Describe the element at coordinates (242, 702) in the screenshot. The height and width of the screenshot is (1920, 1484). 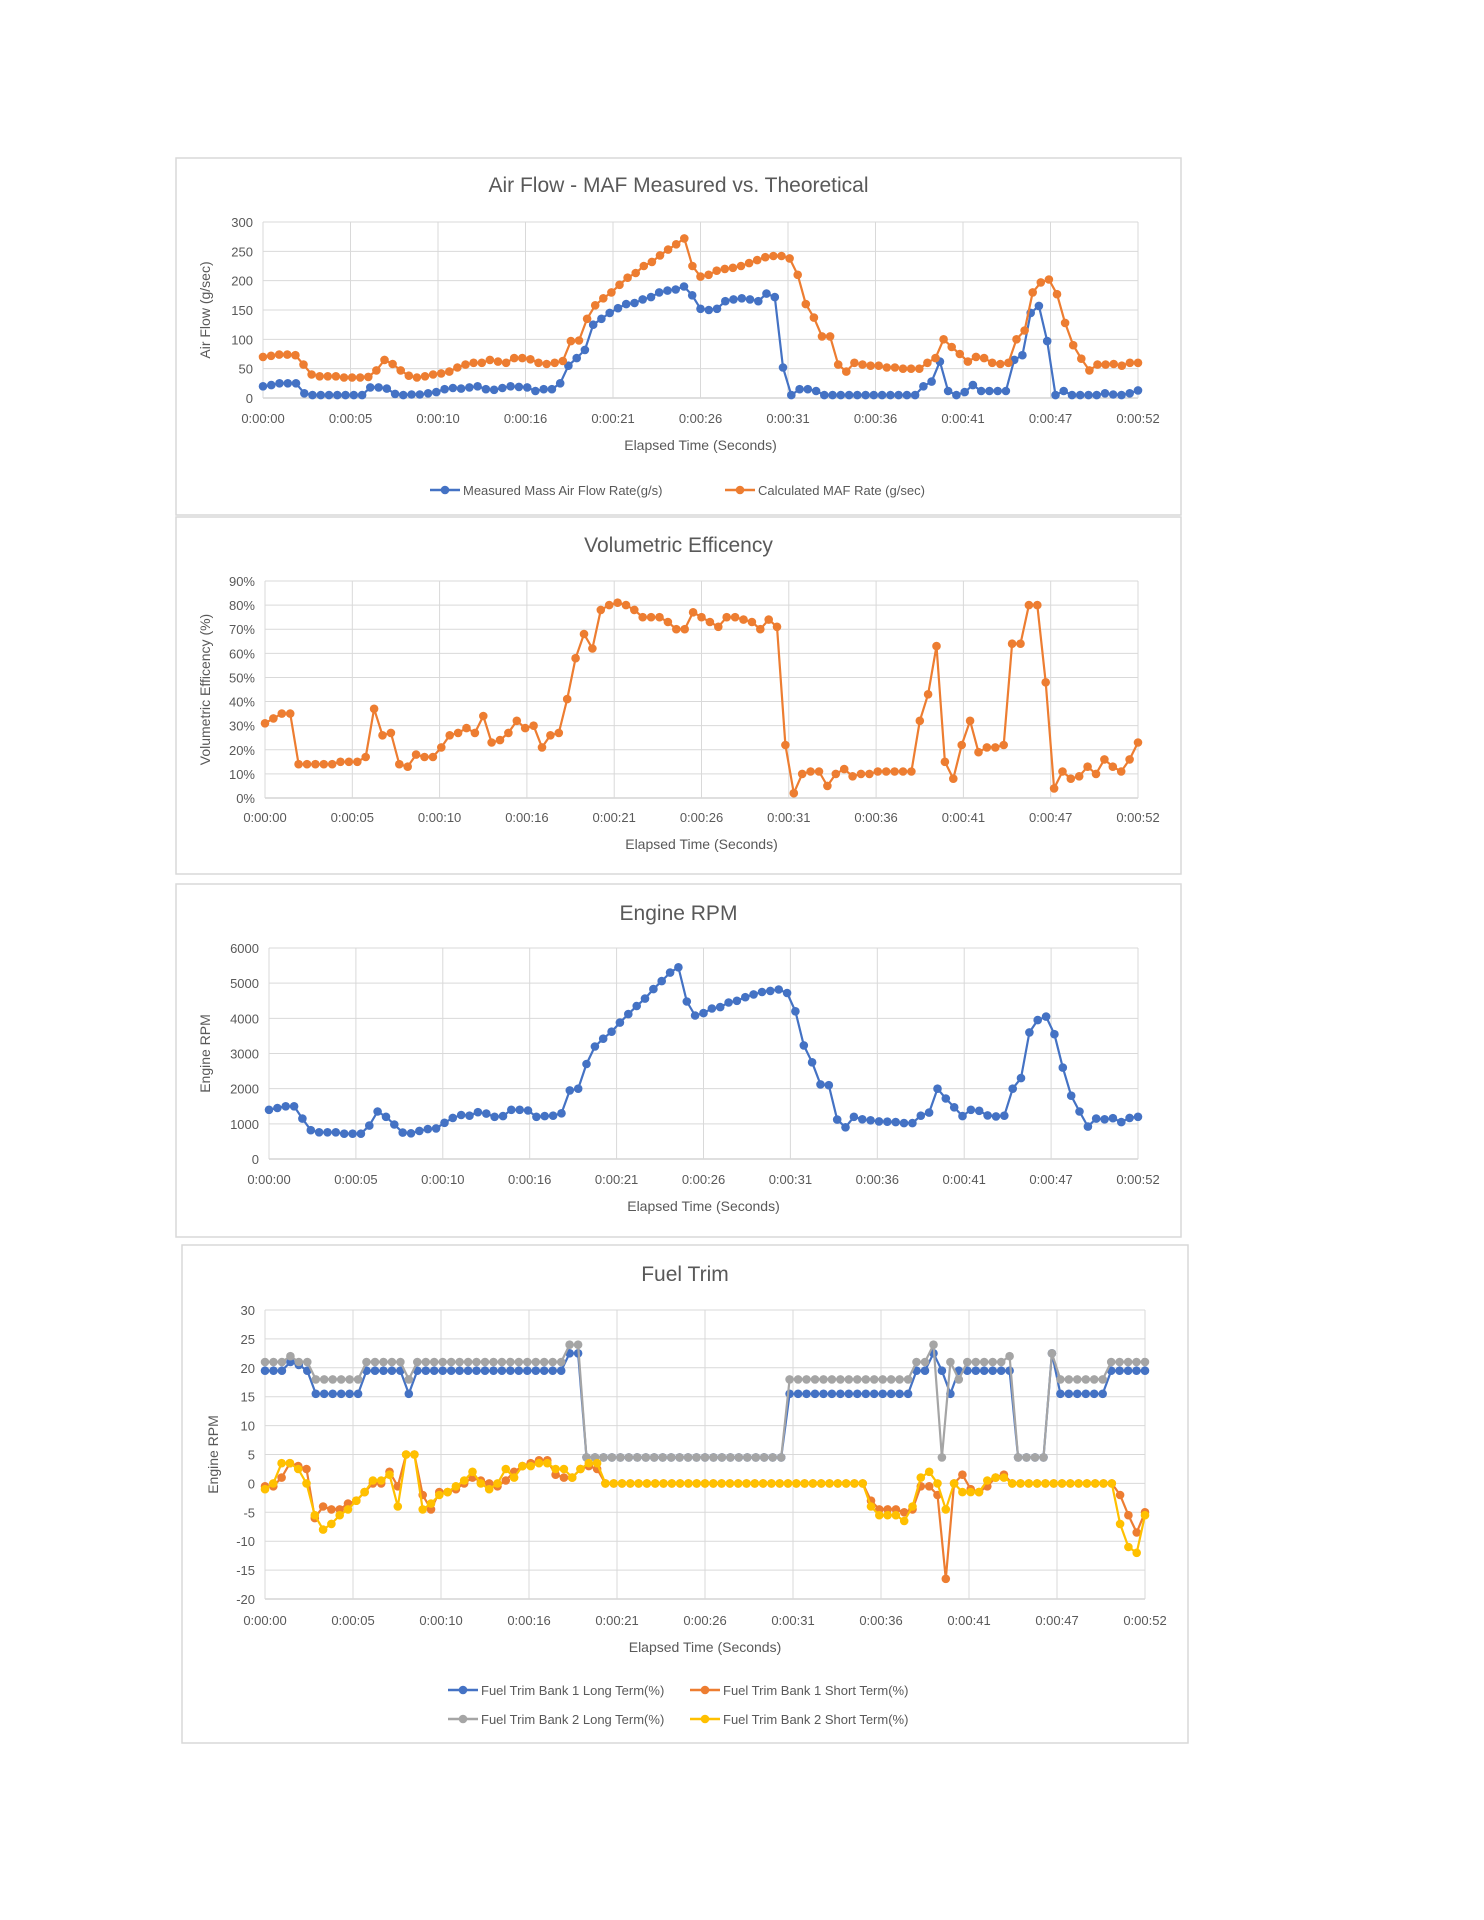
I see `y-tick-label: 40%` at that location.